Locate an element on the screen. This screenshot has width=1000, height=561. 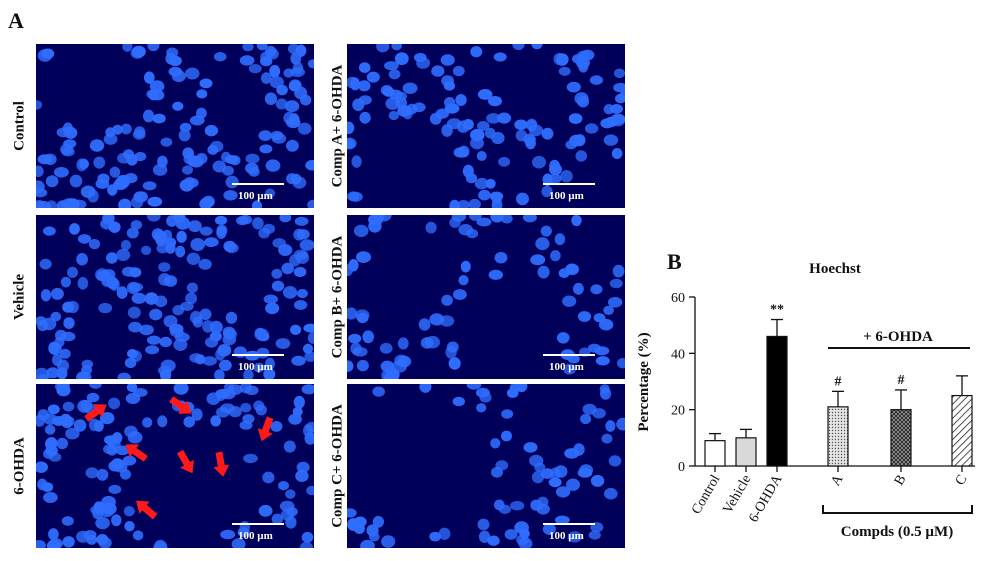
group-label-bottom: Compds (0.5 µM) is located at coordinates (897, 532).